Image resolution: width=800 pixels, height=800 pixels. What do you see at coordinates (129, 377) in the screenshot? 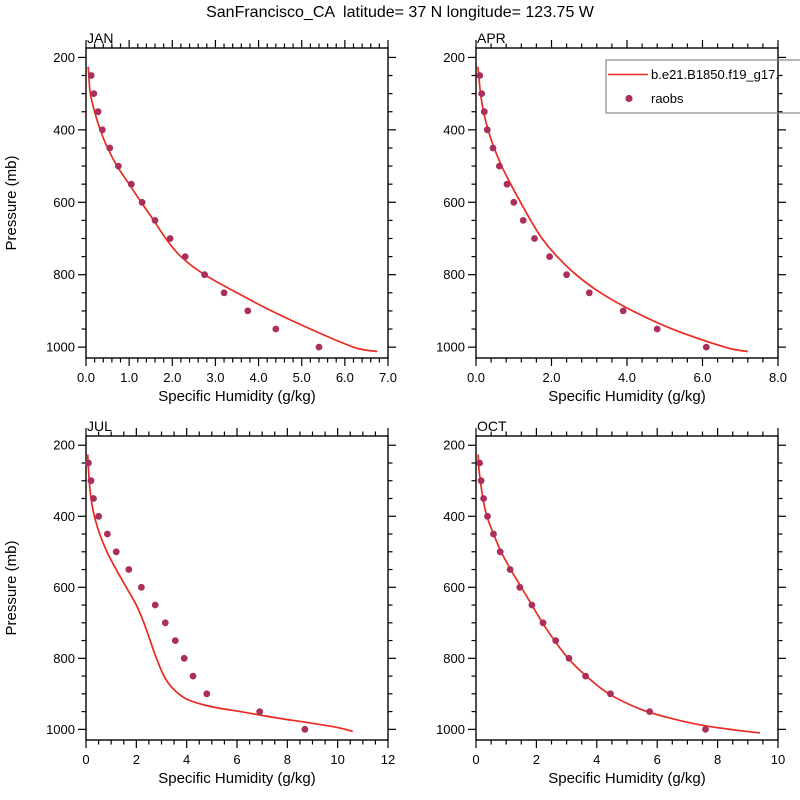
I see `x-tick-label: 1.0` at bounding box center [129, 377].